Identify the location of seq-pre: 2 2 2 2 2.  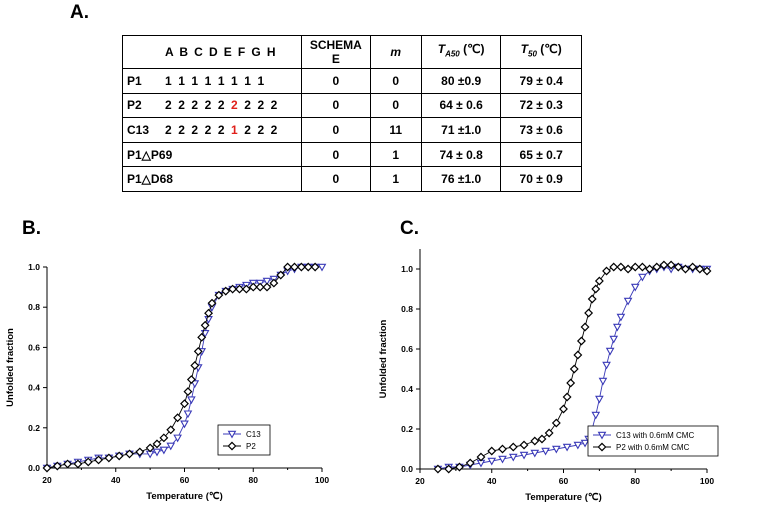
(198, 105).